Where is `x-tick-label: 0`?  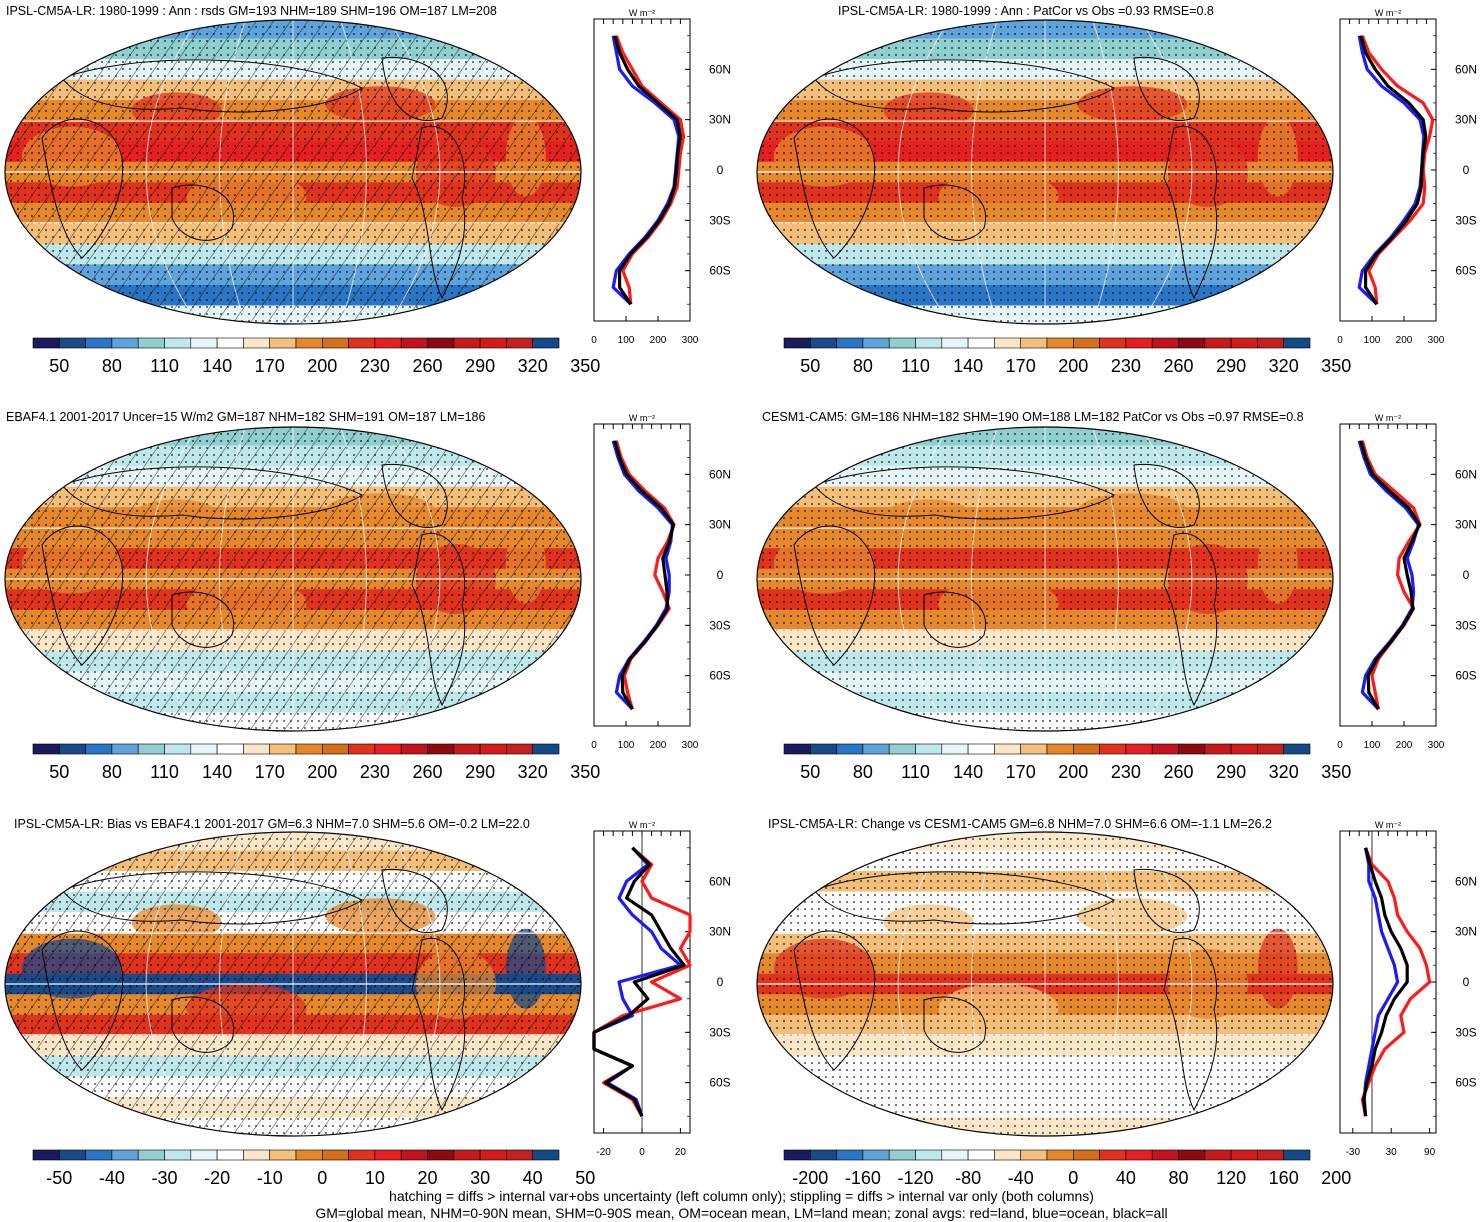
x-tick-label: 0 is located at coordinates (594, 745).